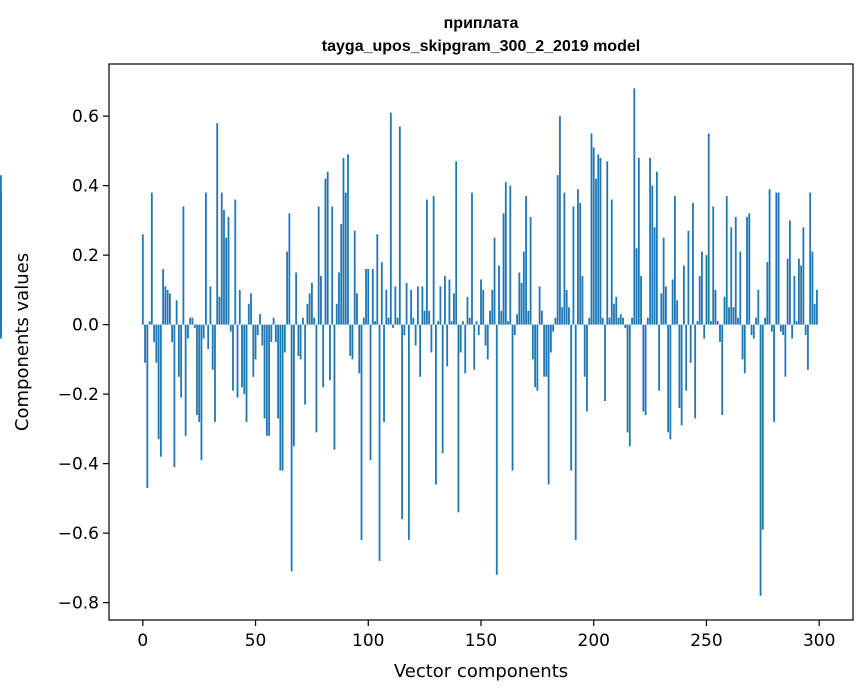  I want to click on x-axis-ticks: 0 50 100 150 200 250 300, so click(486, 635).